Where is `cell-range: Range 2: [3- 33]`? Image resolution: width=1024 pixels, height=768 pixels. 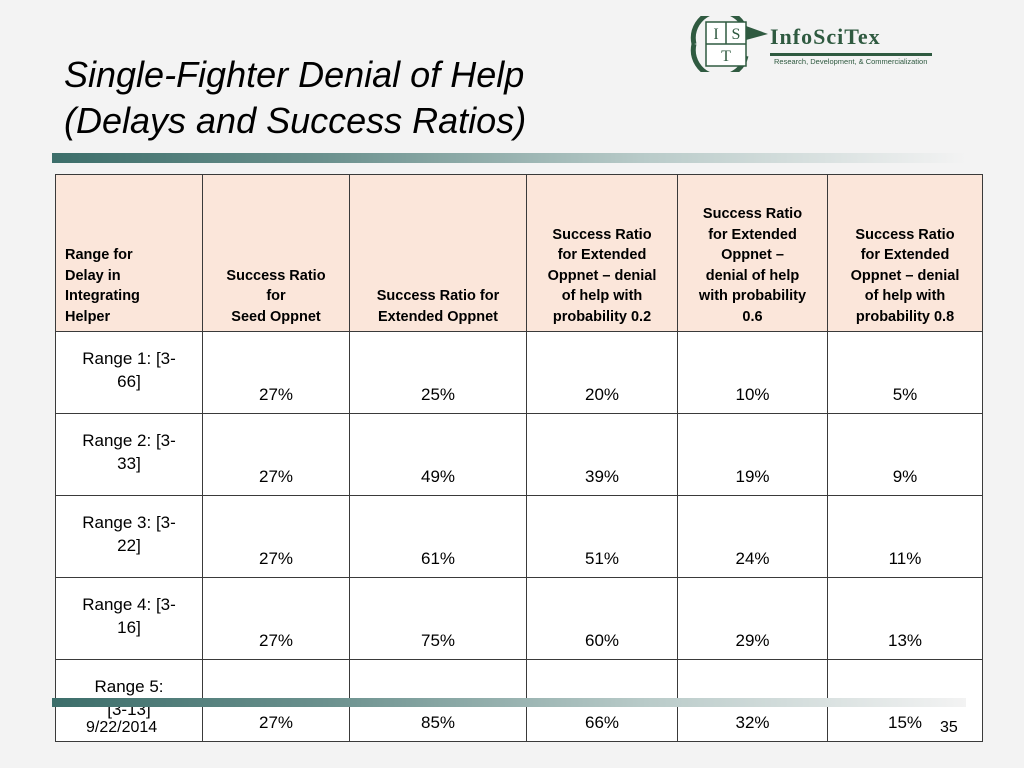 cell-range: Range 2: [3- 33] is located at coordinates (129, 454).